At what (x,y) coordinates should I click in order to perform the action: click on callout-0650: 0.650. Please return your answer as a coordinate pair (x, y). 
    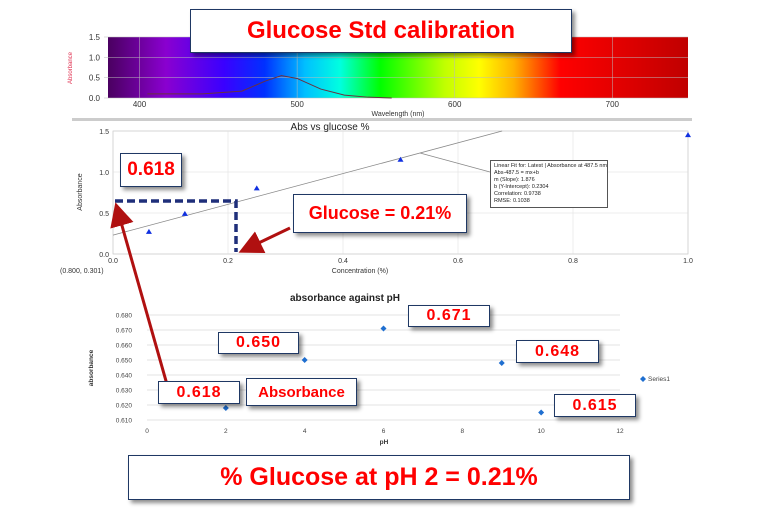
    Looking at the image, I should click on (258, 343).